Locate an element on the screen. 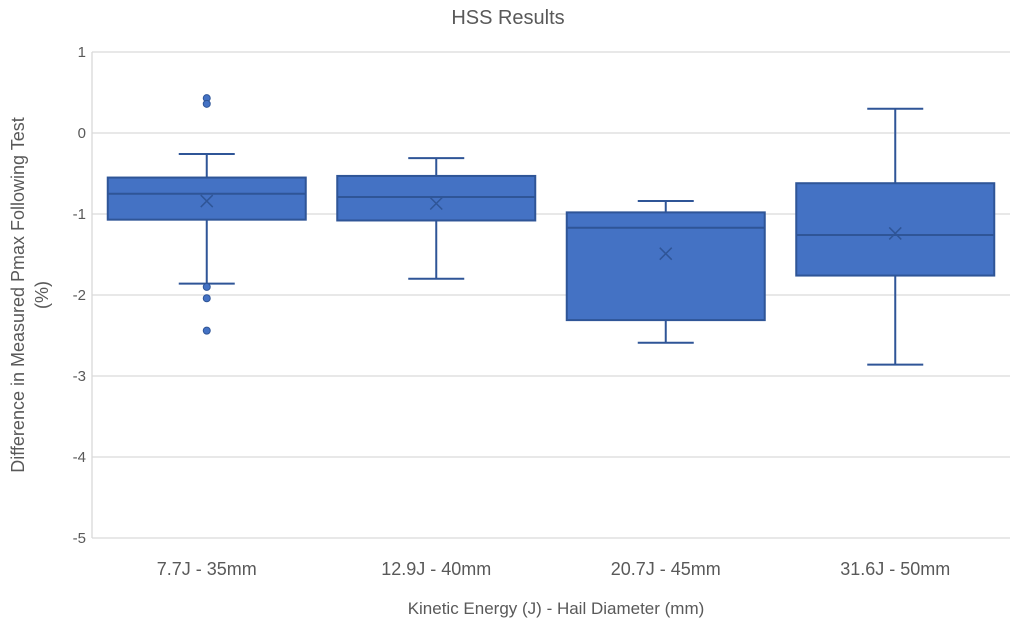  y-axis-label-line2: (%) is located at coordinates (42, 295).